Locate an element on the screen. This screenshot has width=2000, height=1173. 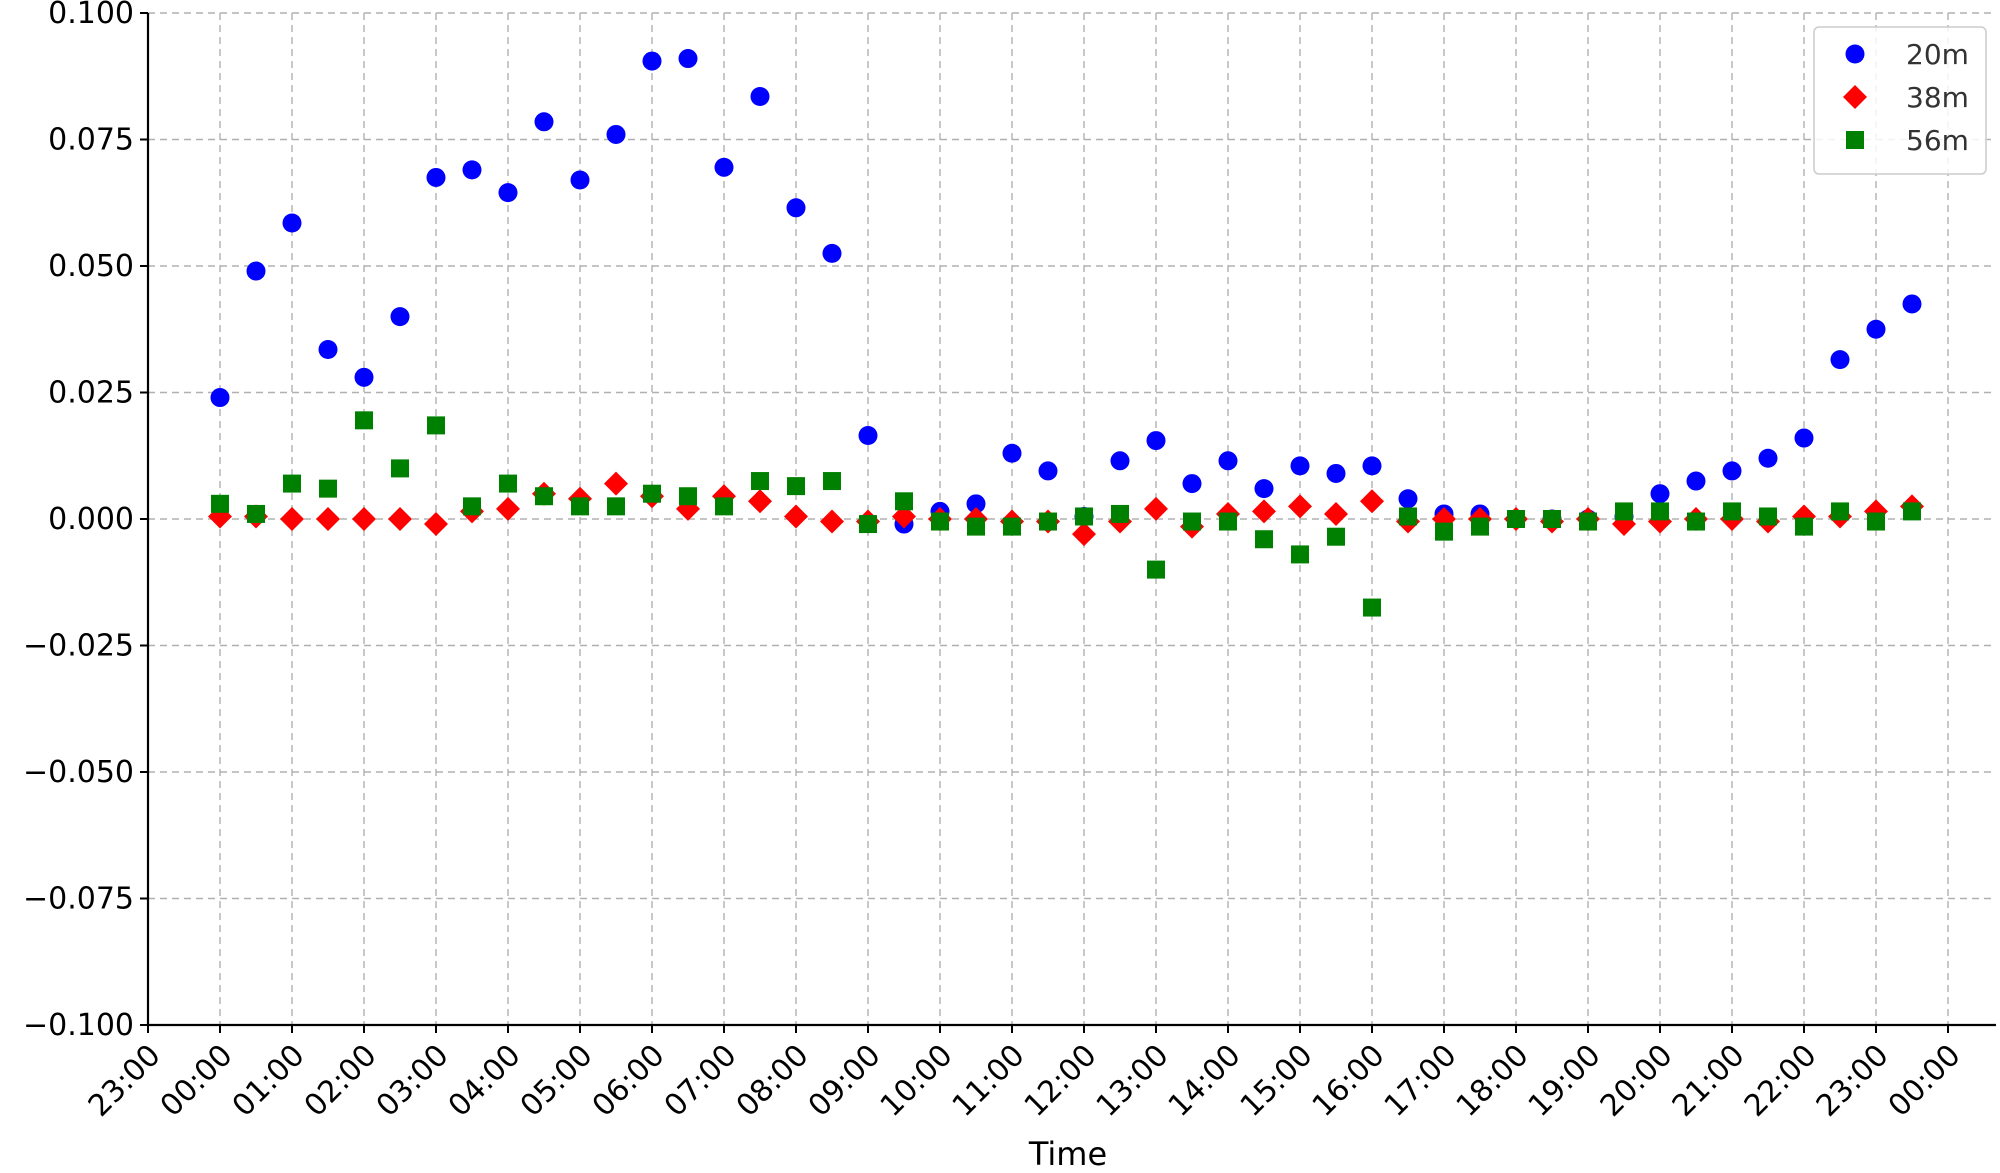
legend-label-38m: 38m is located at coordinates (1937, 97).